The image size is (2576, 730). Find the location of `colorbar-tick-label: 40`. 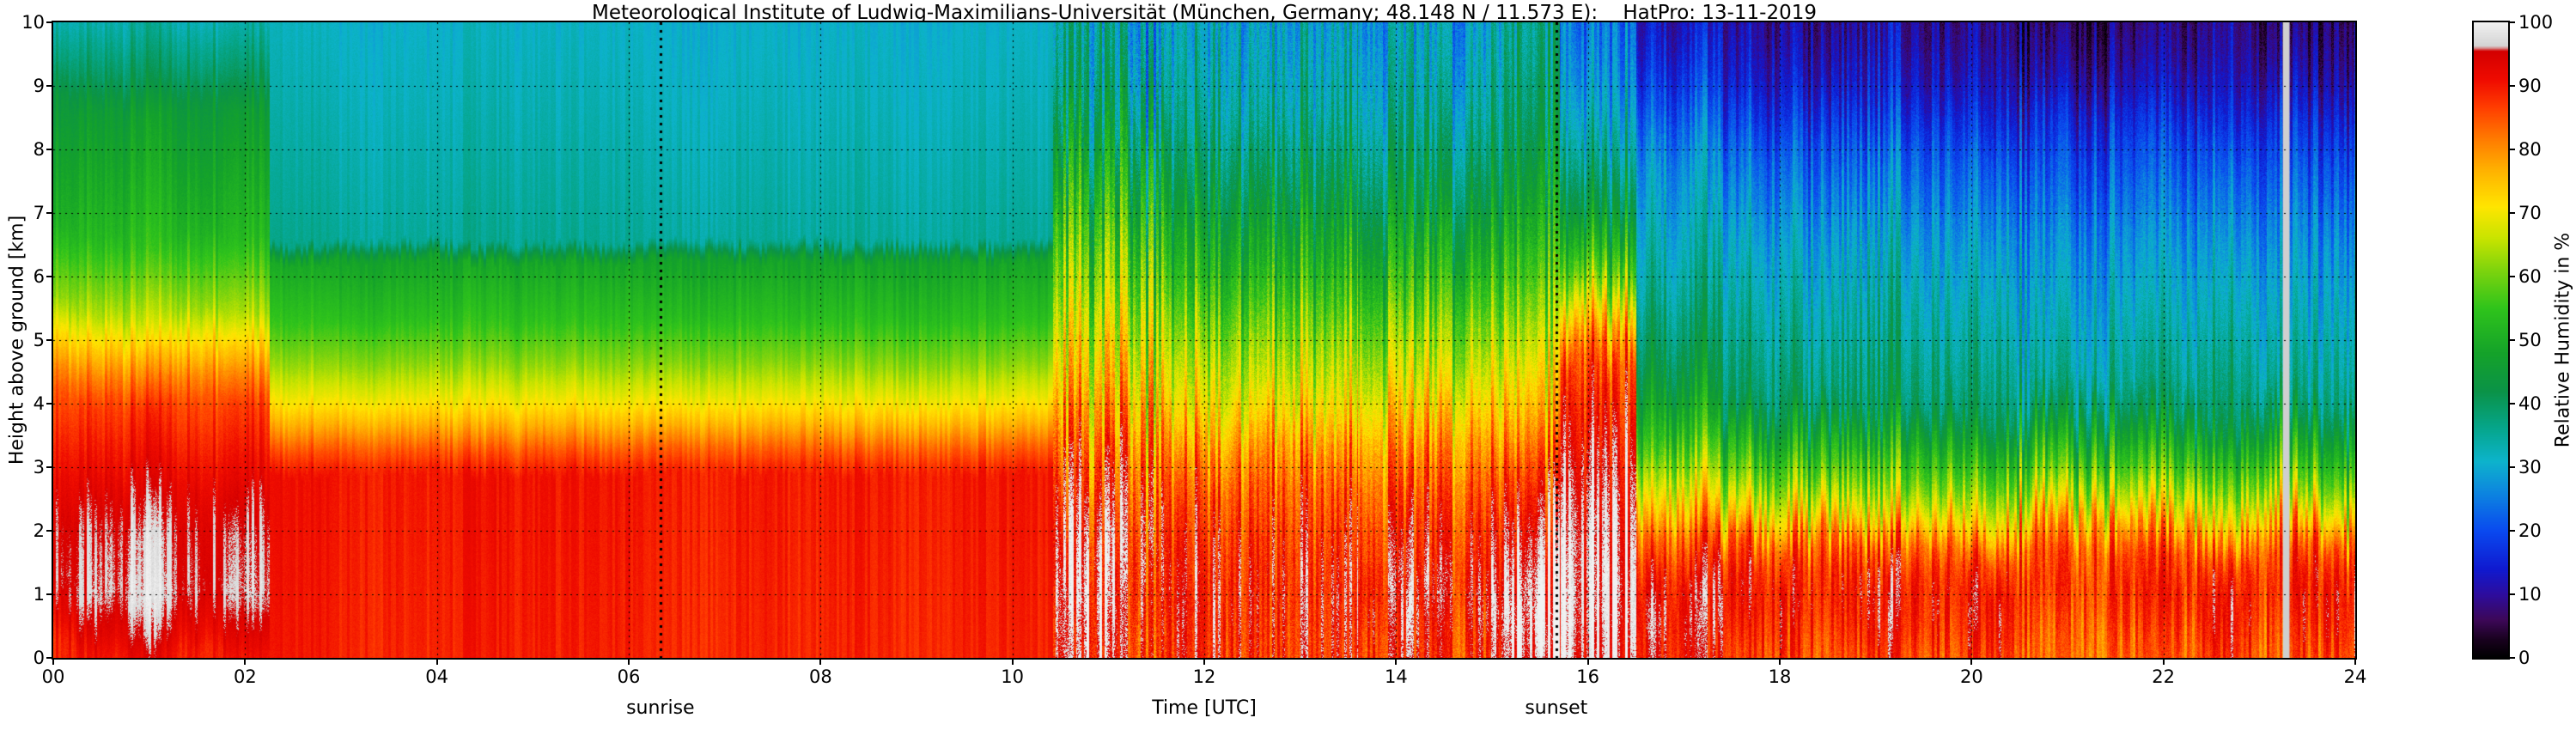

colorbar-tick-label: 40 is located at coordinates (2530, 403).